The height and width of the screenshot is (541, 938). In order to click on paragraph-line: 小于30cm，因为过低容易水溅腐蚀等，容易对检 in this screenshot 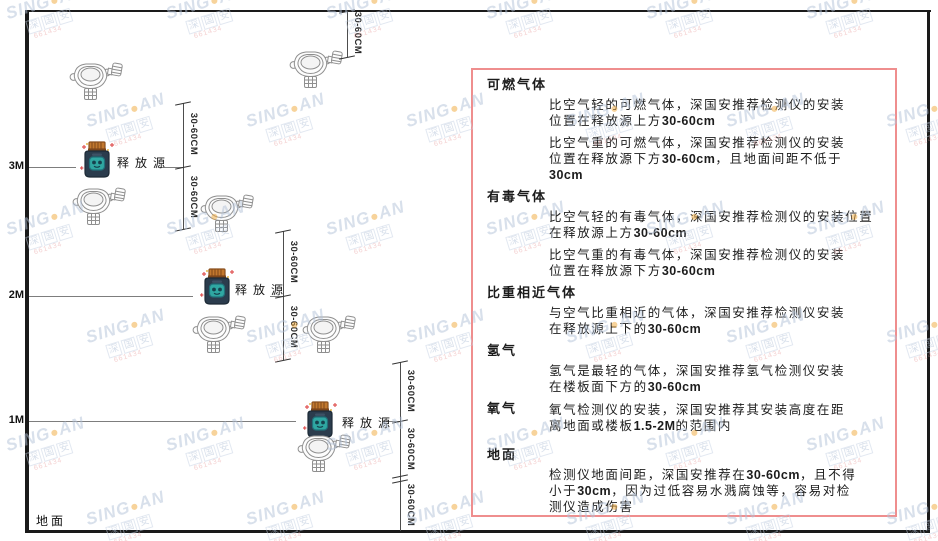, I will do `click(717, 491)`.